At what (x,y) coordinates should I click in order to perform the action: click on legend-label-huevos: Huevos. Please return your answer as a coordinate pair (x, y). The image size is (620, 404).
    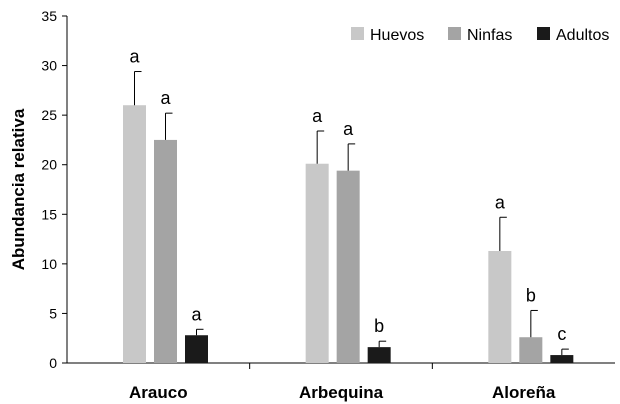
    Looking at the image, I should click on (397, 35).